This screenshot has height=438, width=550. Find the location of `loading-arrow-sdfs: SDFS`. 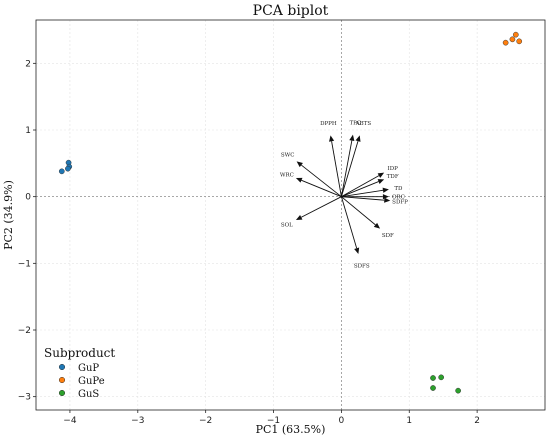

loading-arrow-sdfs: SDFS is located at coordinates (355, 232).